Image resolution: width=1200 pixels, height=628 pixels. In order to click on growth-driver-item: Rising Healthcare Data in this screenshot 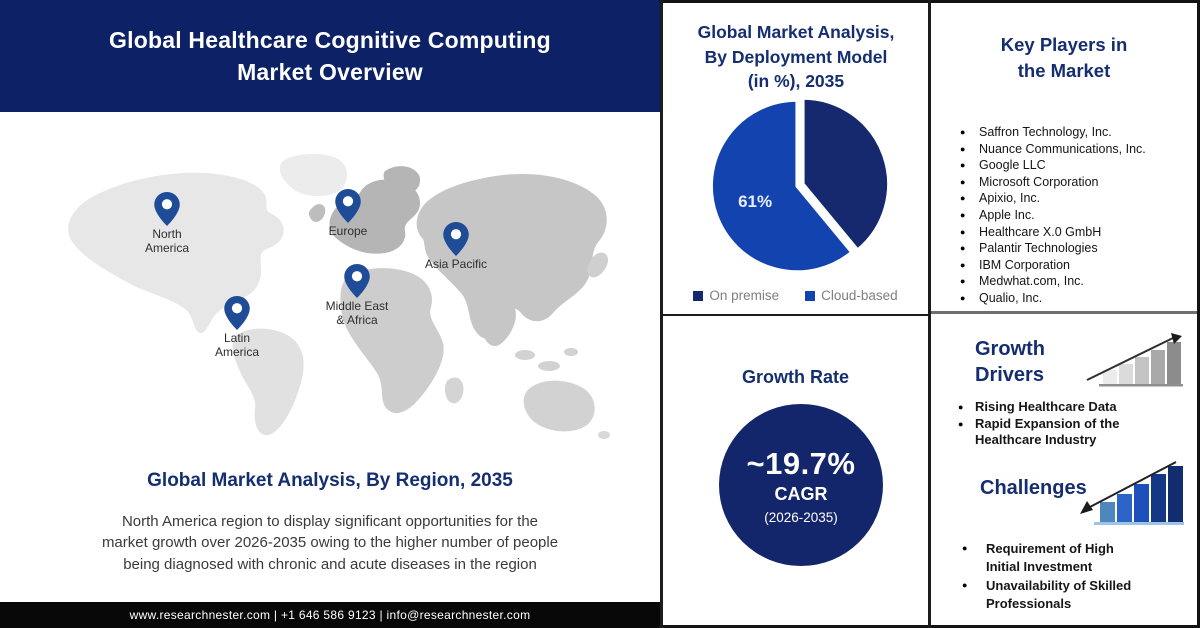, I will do `click(1047, 407)`.